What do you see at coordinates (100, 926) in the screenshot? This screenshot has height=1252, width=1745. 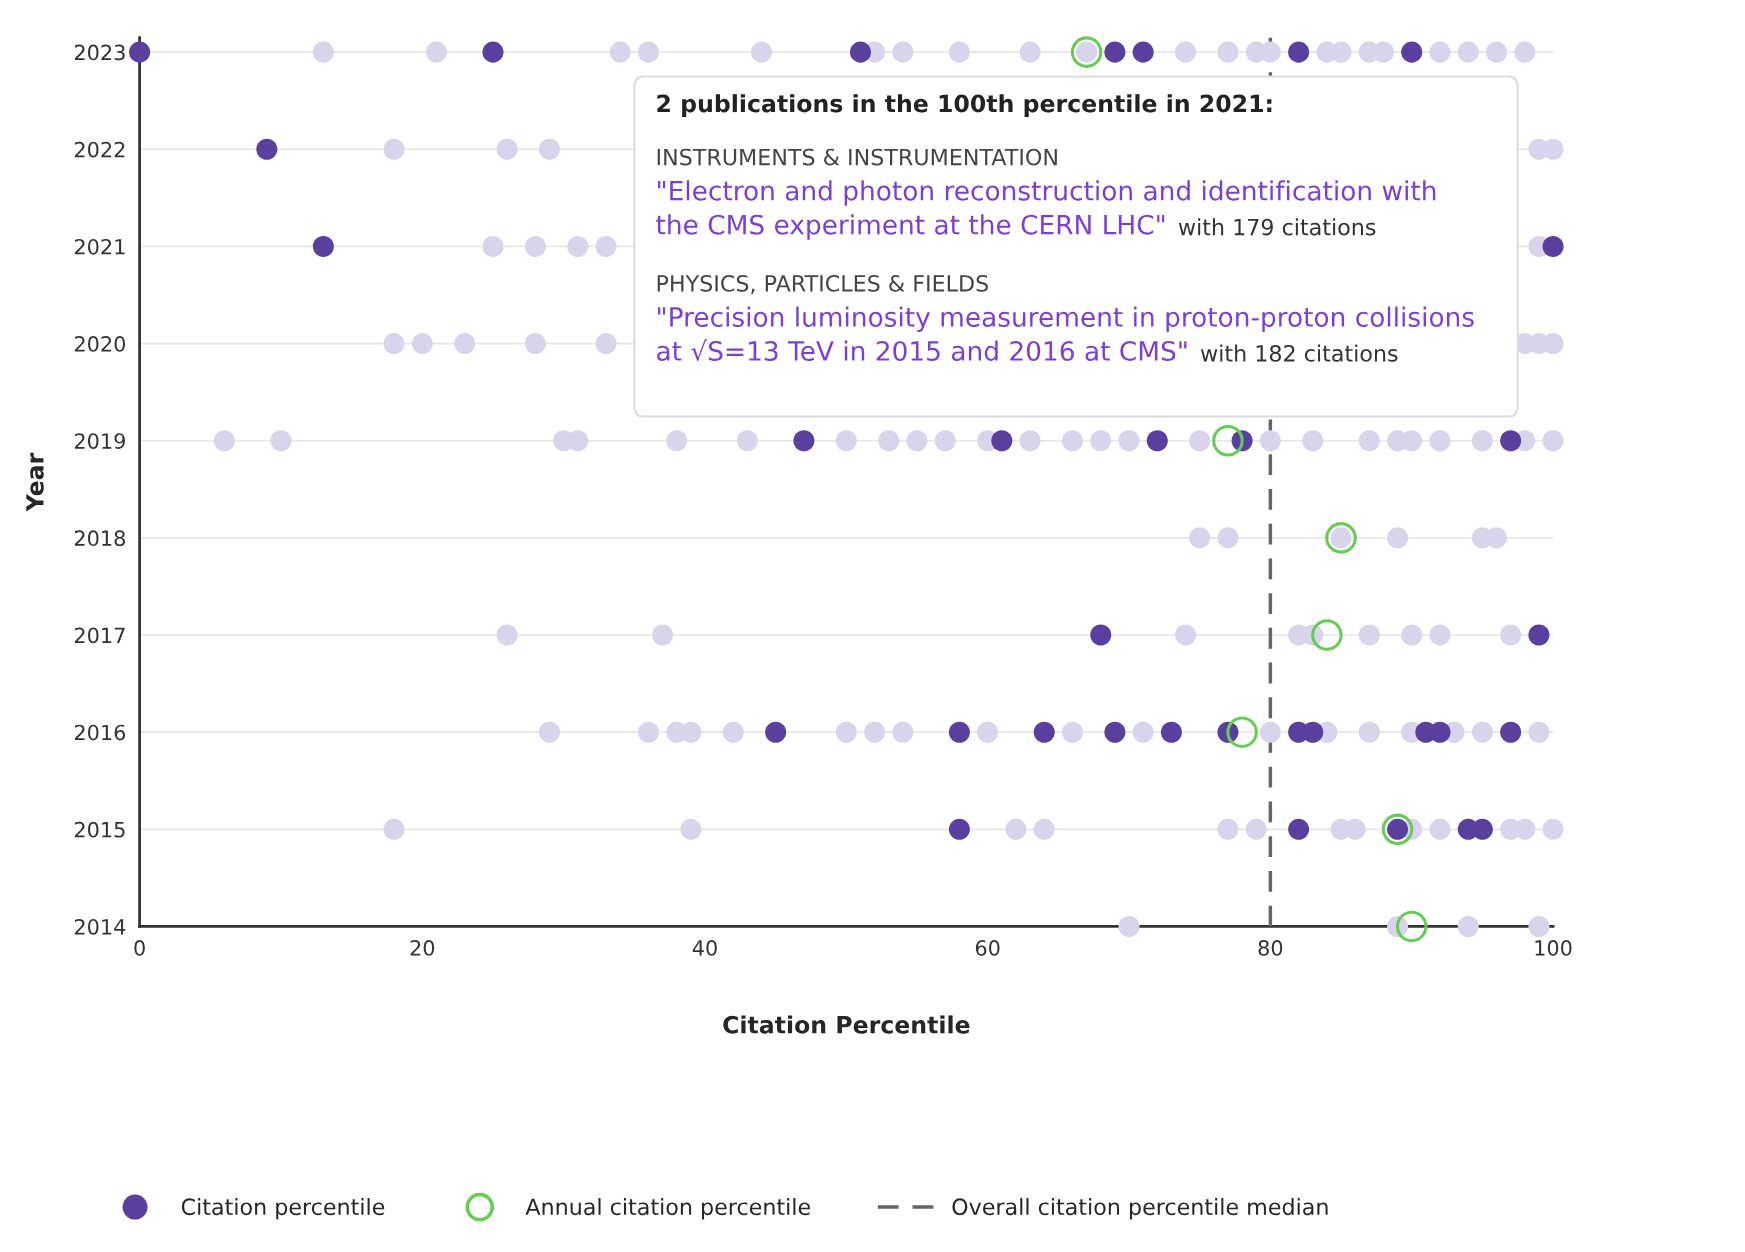 I see `y-tick-label: 2014` at bounding box center [100, 926].